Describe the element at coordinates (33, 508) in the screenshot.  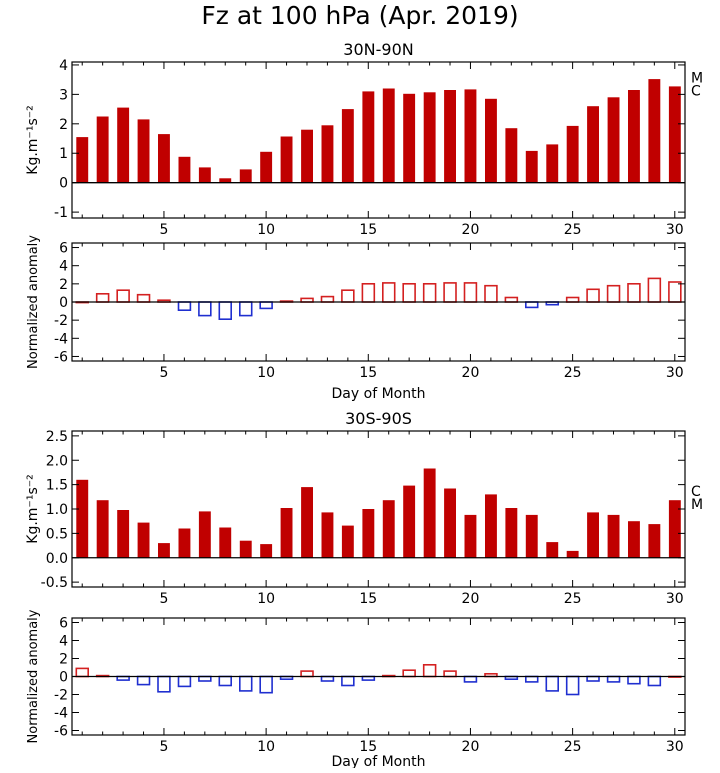
I see `y-axis-label: Kg.m⁻¹s⁻²` at that location.